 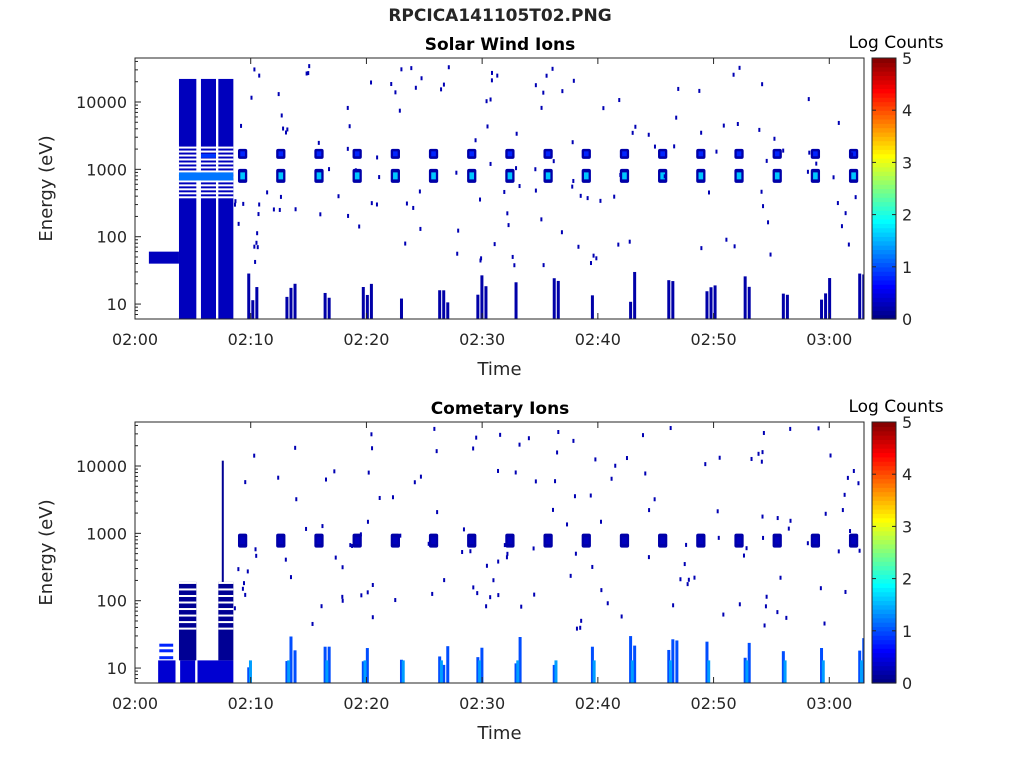 What do you see at coordinates (106, 169) in the screenshot?
I see `solar-wind-ytick-label: 1000` at bounding box center [106, 169].